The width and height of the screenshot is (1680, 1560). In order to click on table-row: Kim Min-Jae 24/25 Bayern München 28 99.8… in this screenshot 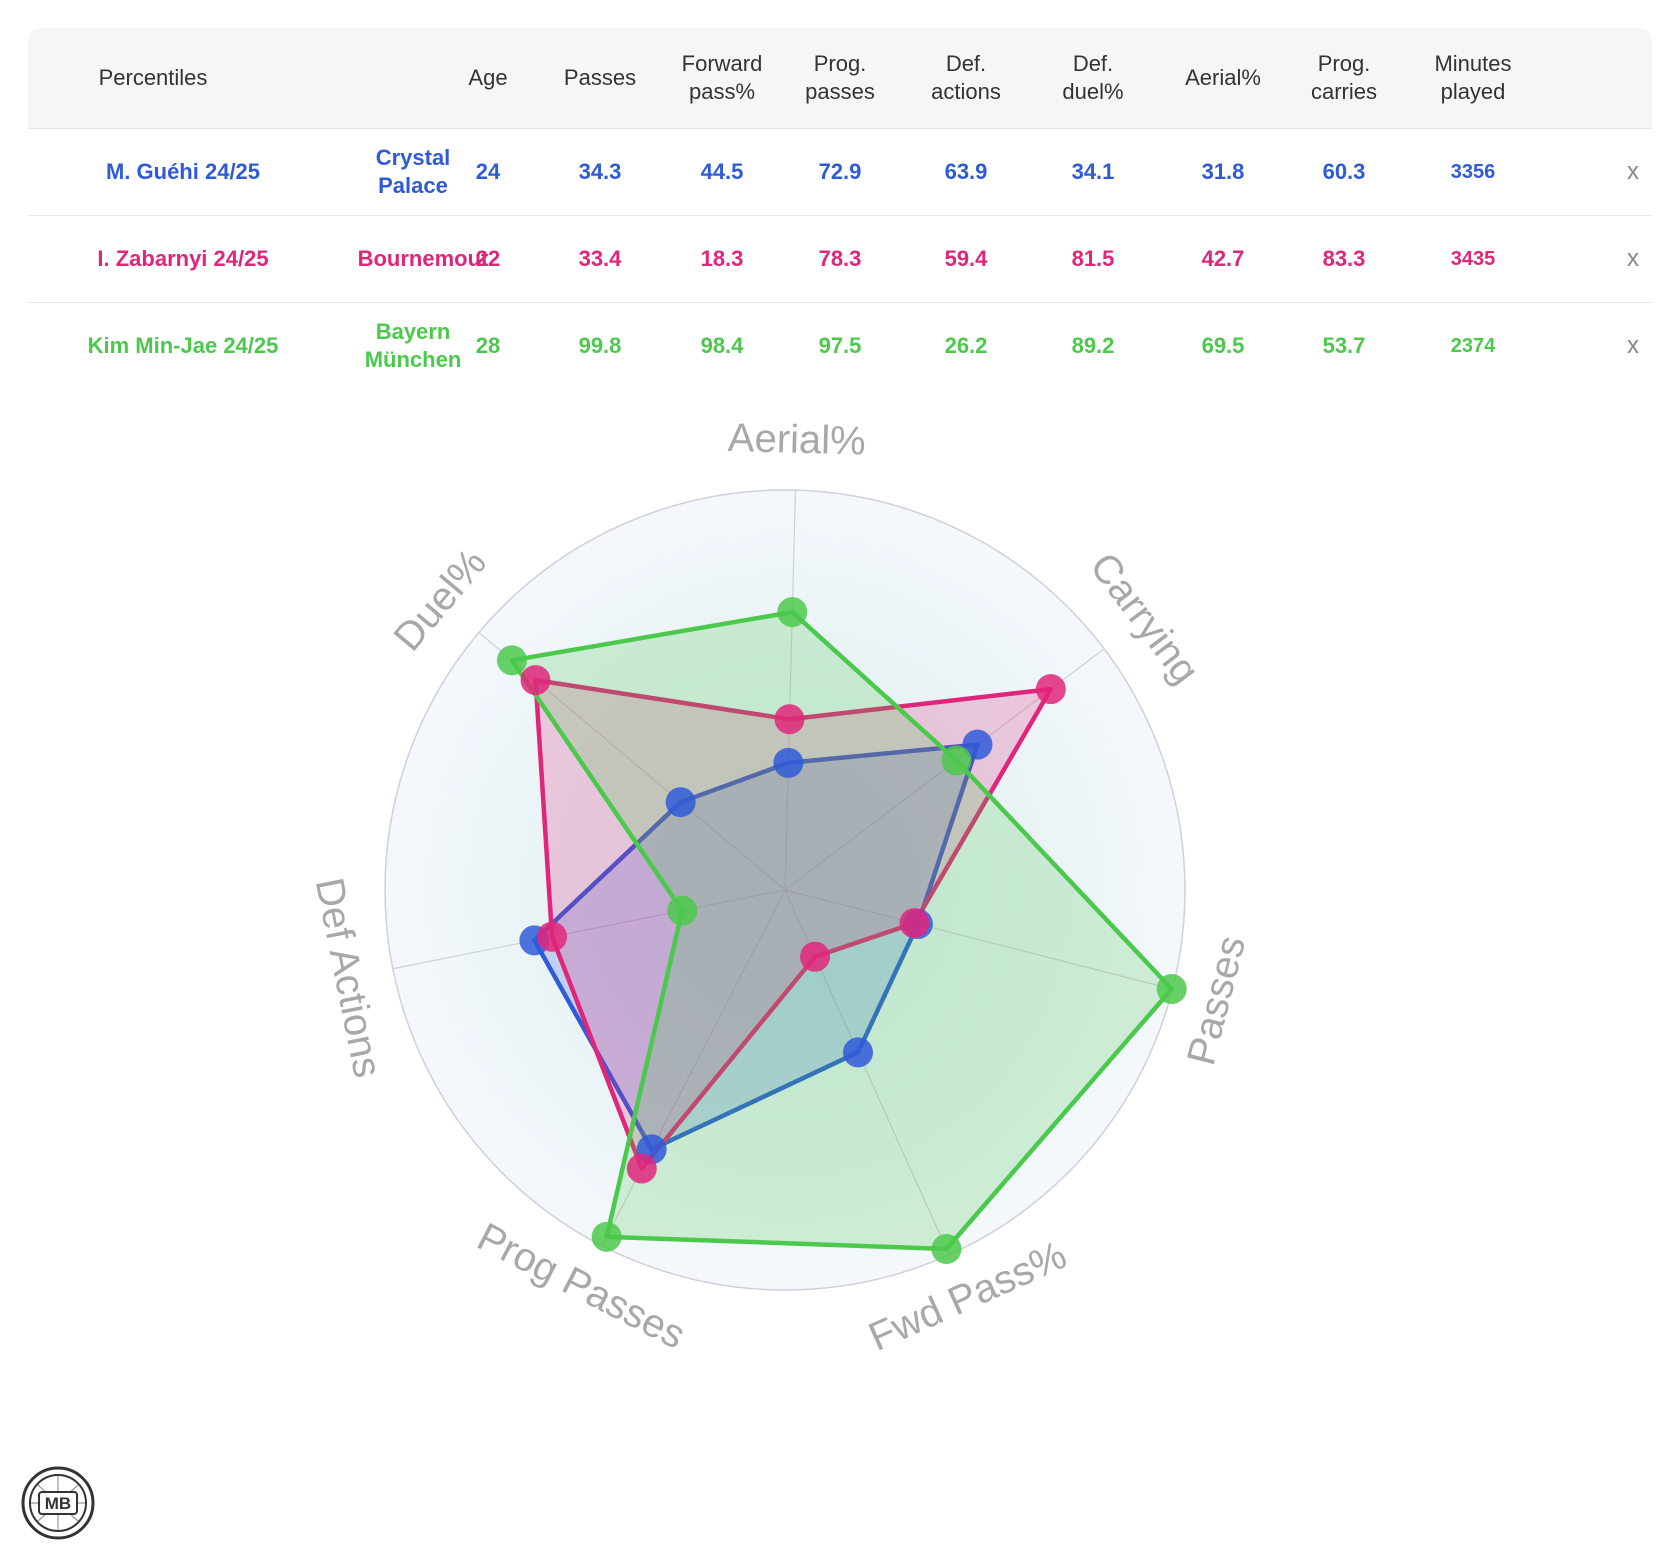, I will do `click(840, 346)`.